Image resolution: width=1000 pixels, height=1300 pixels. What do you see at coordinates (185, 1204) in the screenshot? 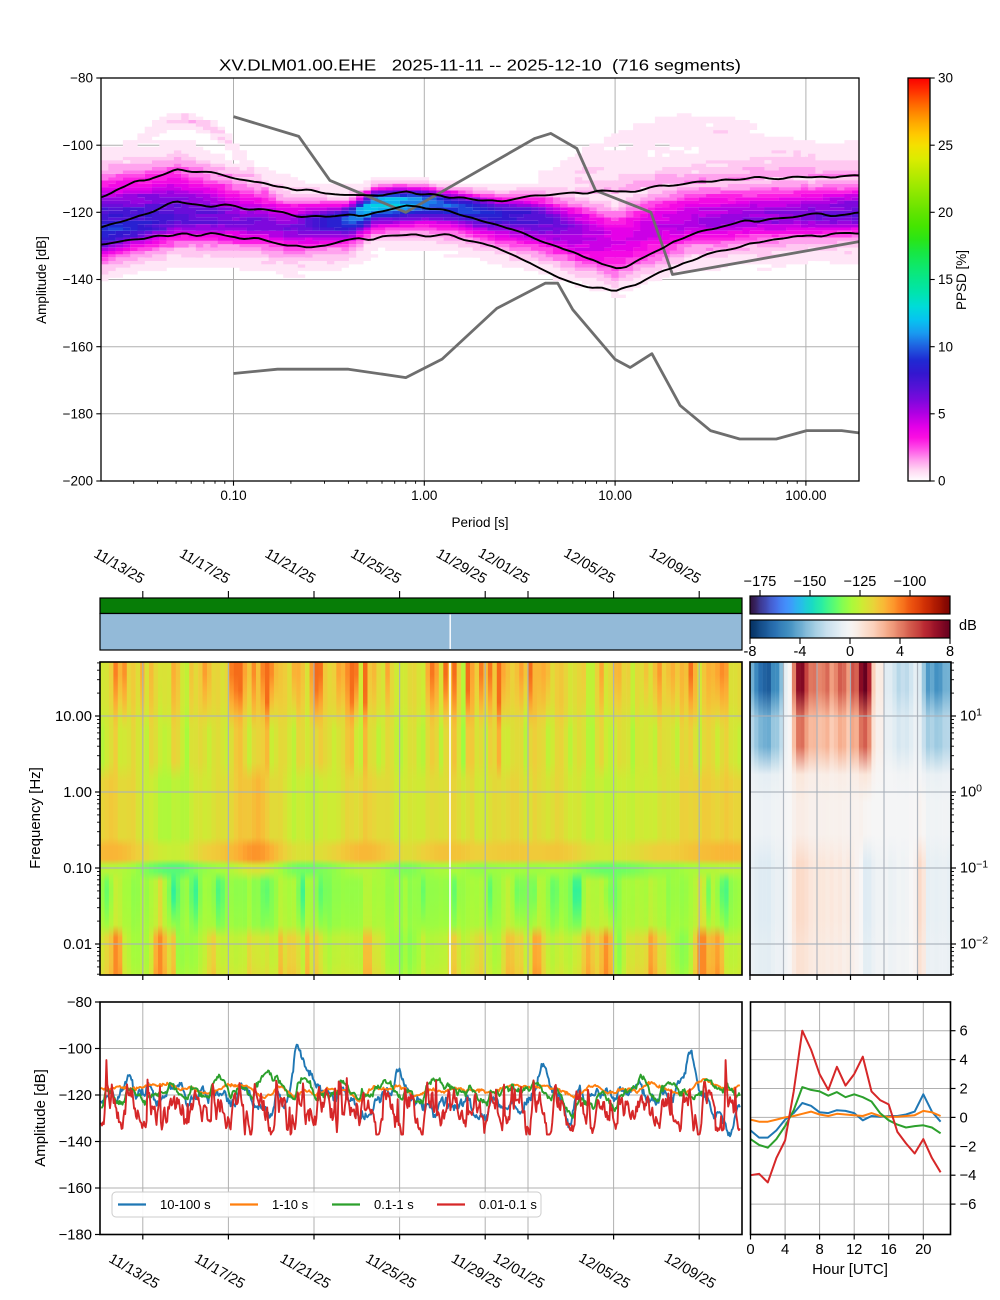
I see `svg-text: 10-100 s` at bounding box center [185, 1204].